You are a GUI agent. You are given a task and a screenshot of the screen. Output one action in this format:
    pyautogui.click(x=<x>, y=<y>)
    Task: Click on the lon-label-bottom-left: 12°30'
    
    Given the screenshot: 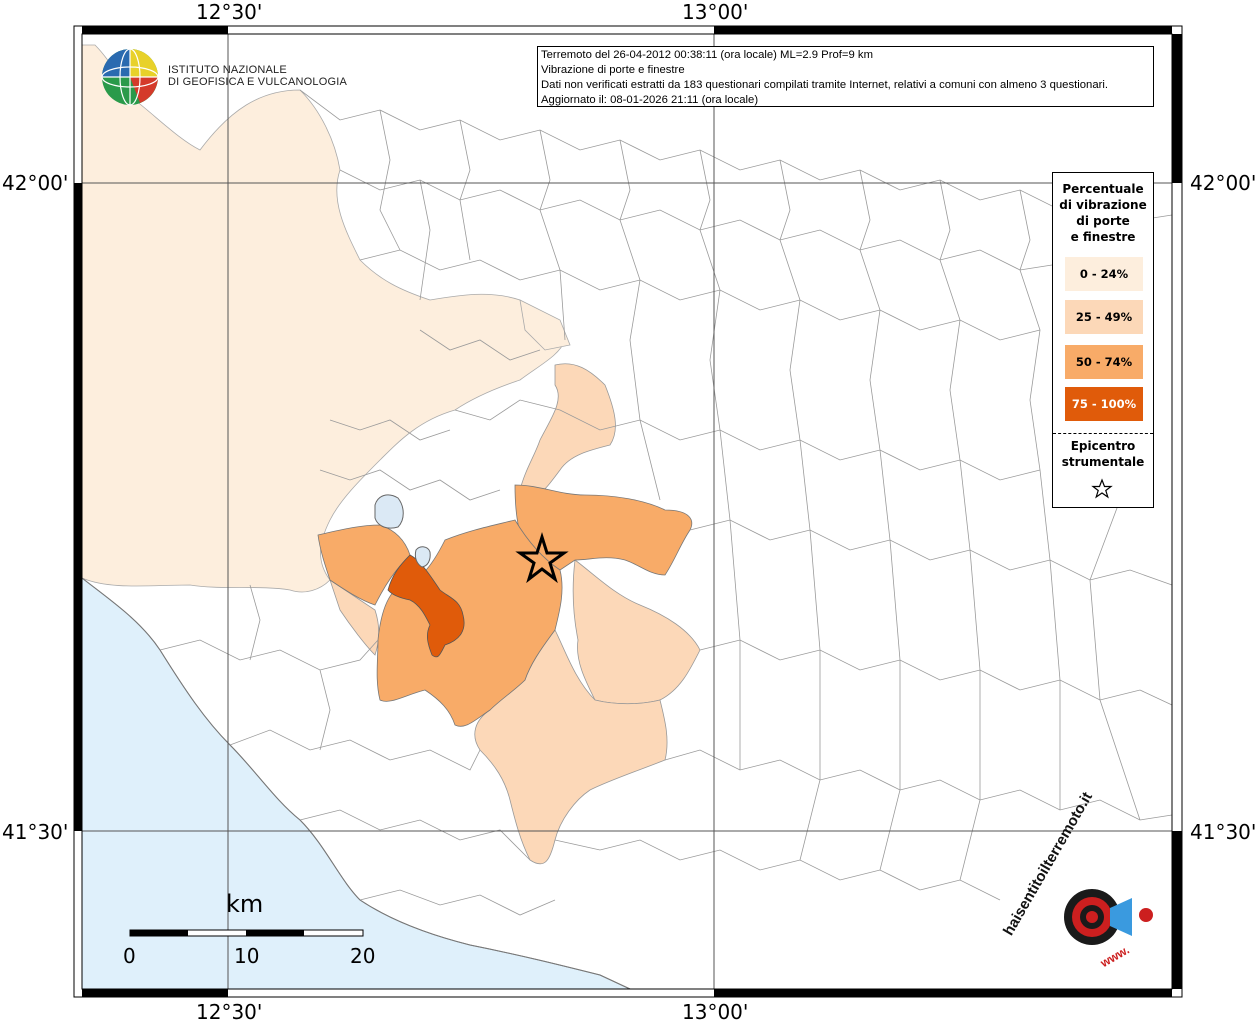 What is the action you would take?
    pyautogui.click(x=229, y=1012)
    